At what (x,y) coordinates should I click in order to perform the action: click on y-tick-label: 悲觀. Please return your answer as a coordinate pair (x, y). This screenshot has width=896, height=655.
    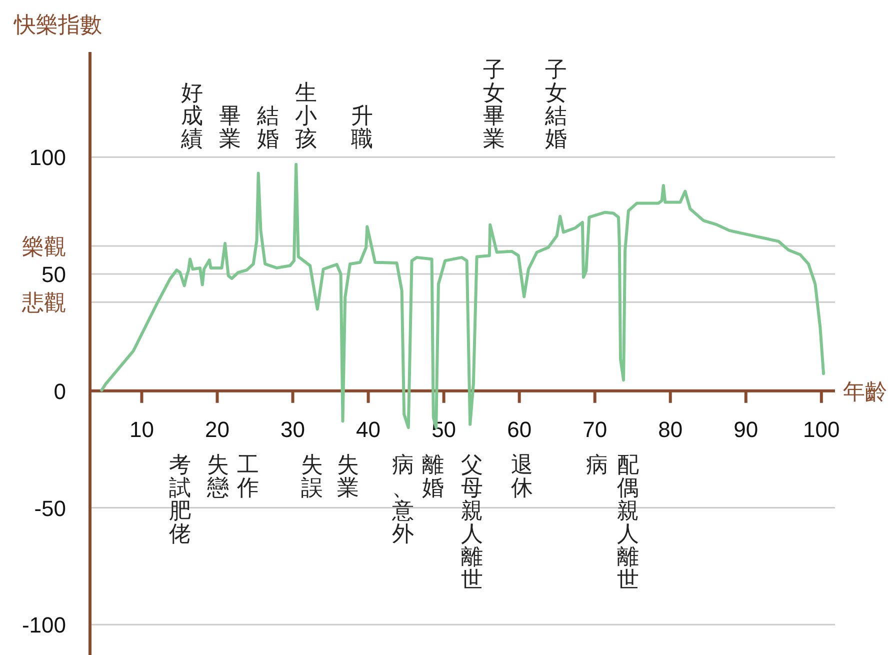
    Looking at the image, I should click on (43, 303).